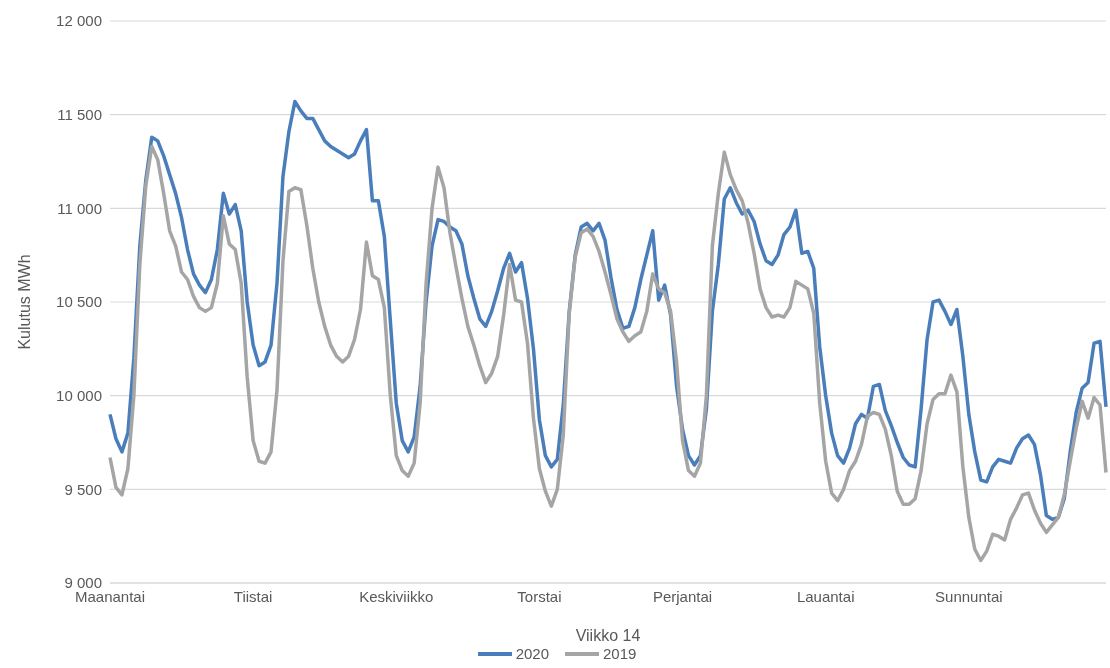 Image resolution: width=1110 pixels, height=668 pixels. Describe the element at coordinates (253, 596) in the screenshot. I see `x-tick-label: Tiistai` at that location.